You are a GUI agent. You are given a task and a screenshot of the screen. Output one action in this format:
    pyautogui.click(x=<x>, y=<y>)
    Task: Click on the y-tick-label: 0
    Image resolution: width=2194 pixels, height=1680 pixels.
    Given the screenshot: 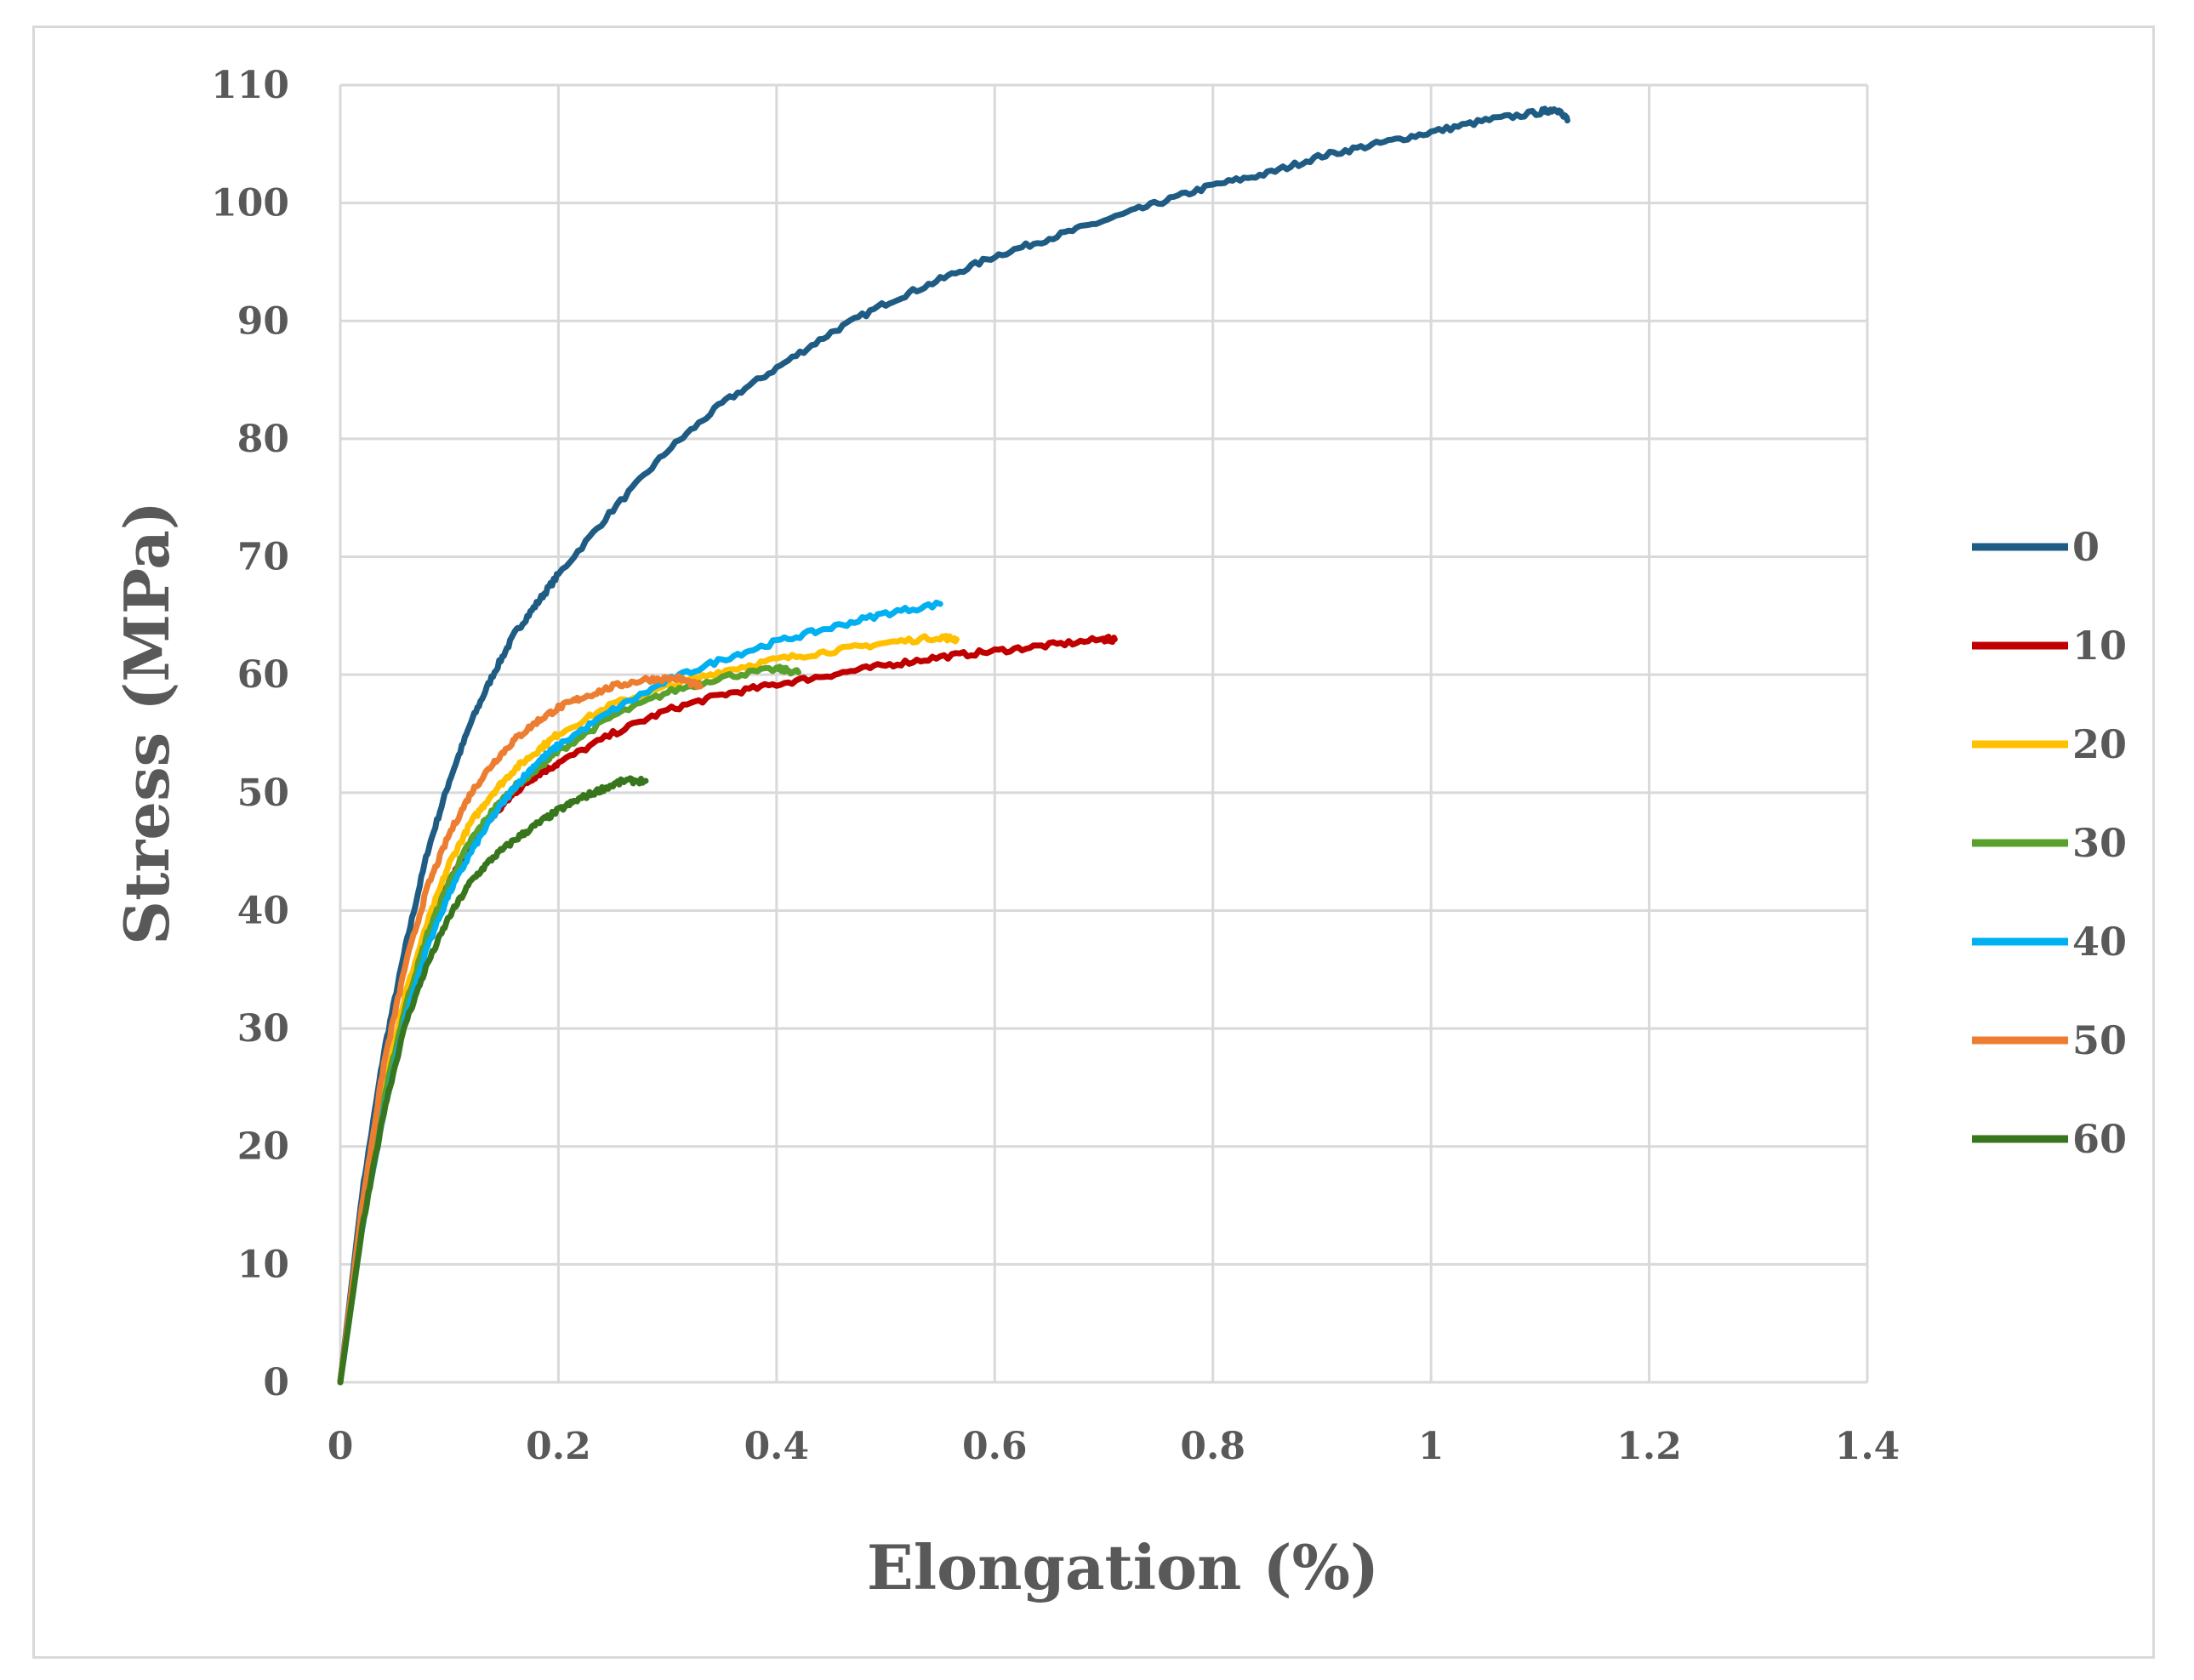 What is the action you would take?
    pyautogui.click(x=276, y=1382)
    